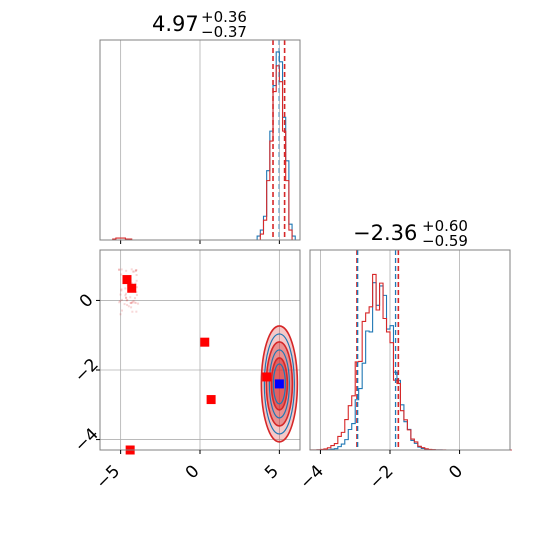 This screenshot has height=550, width=550. I want to click on title-top-value: 4.97, so click(175, 24).